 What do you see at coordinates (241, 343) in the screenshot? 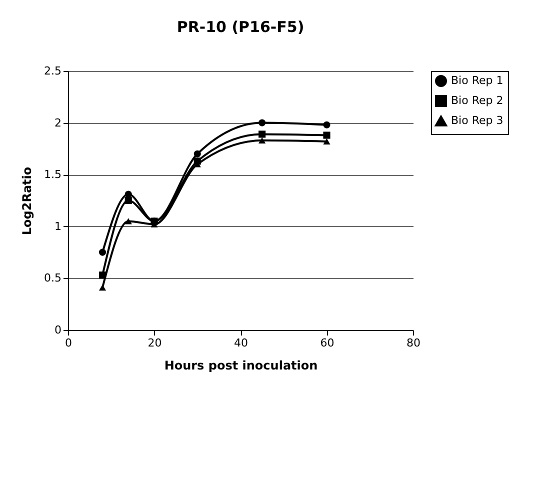
I see `x-tick-label: 40` at bounding box center [241, 343].